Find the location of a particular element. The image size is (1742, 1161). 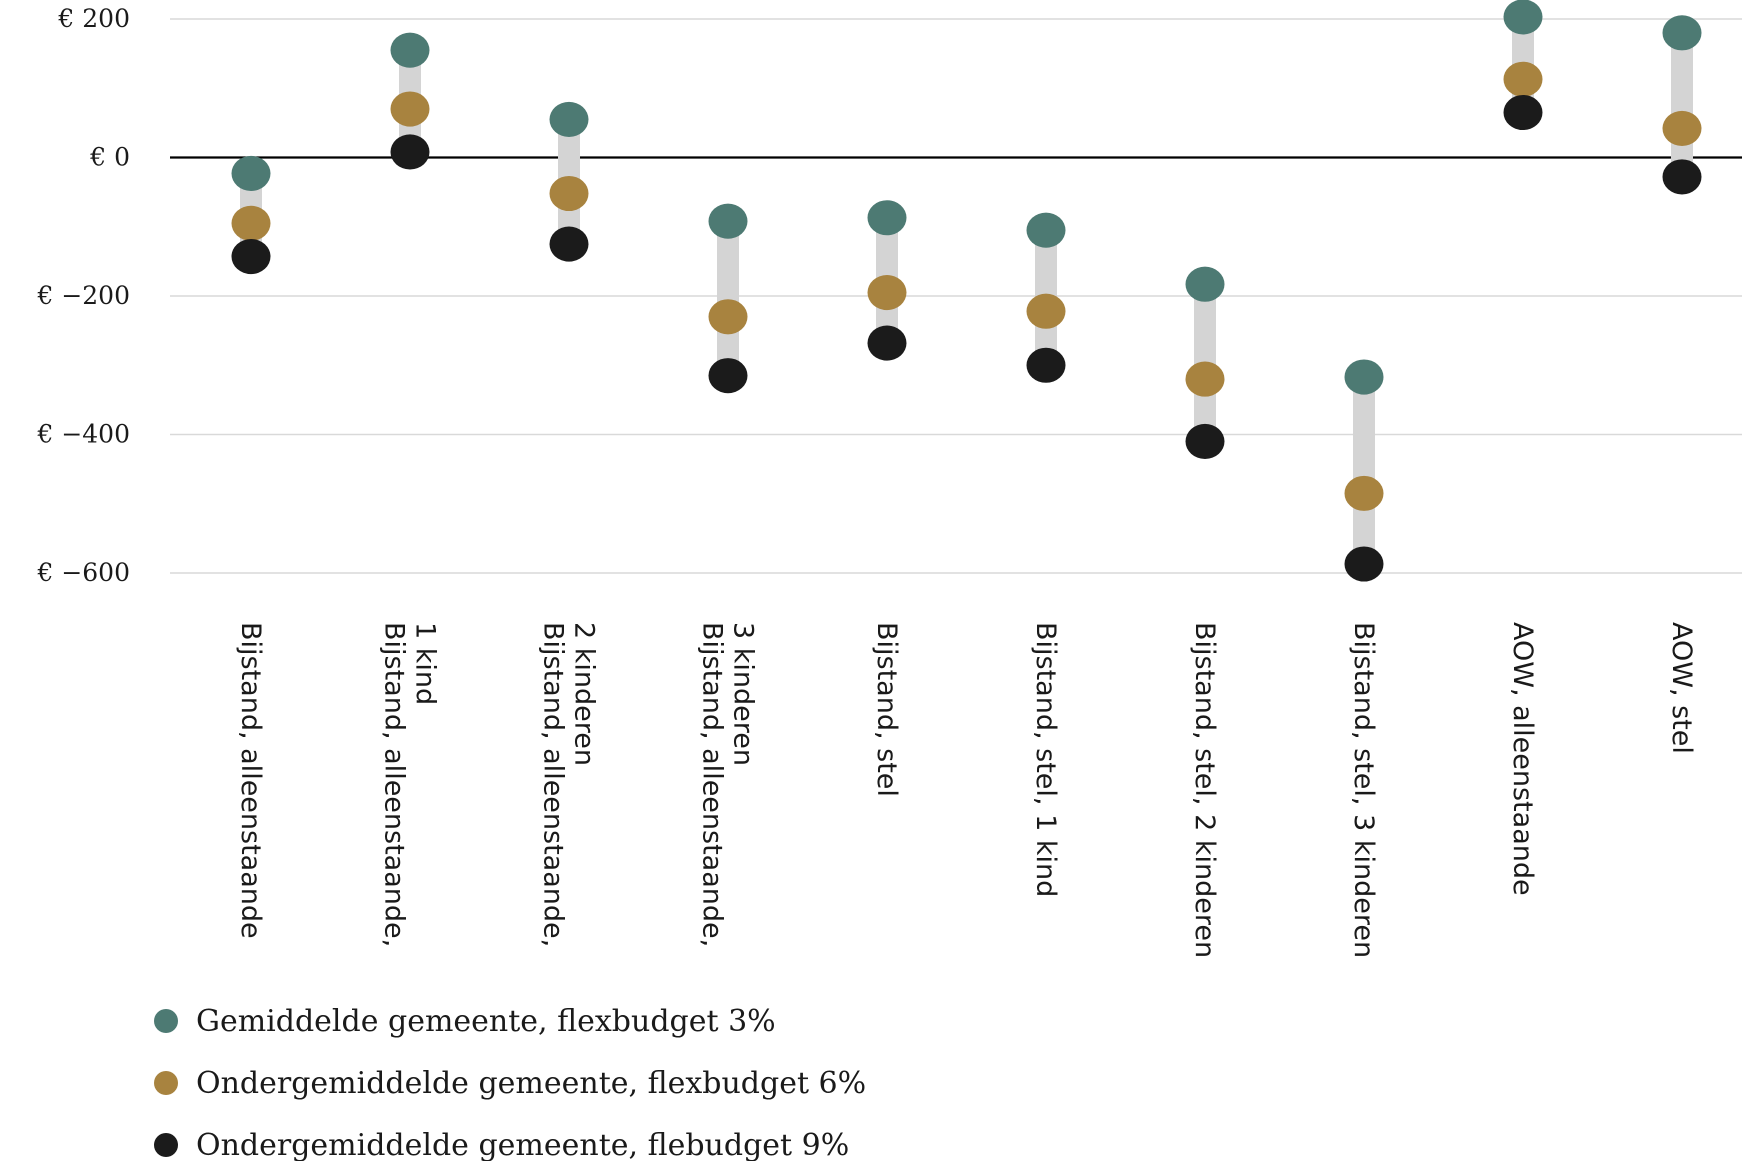

y-tick-label: € −600 is located at coordinates (83, 572).